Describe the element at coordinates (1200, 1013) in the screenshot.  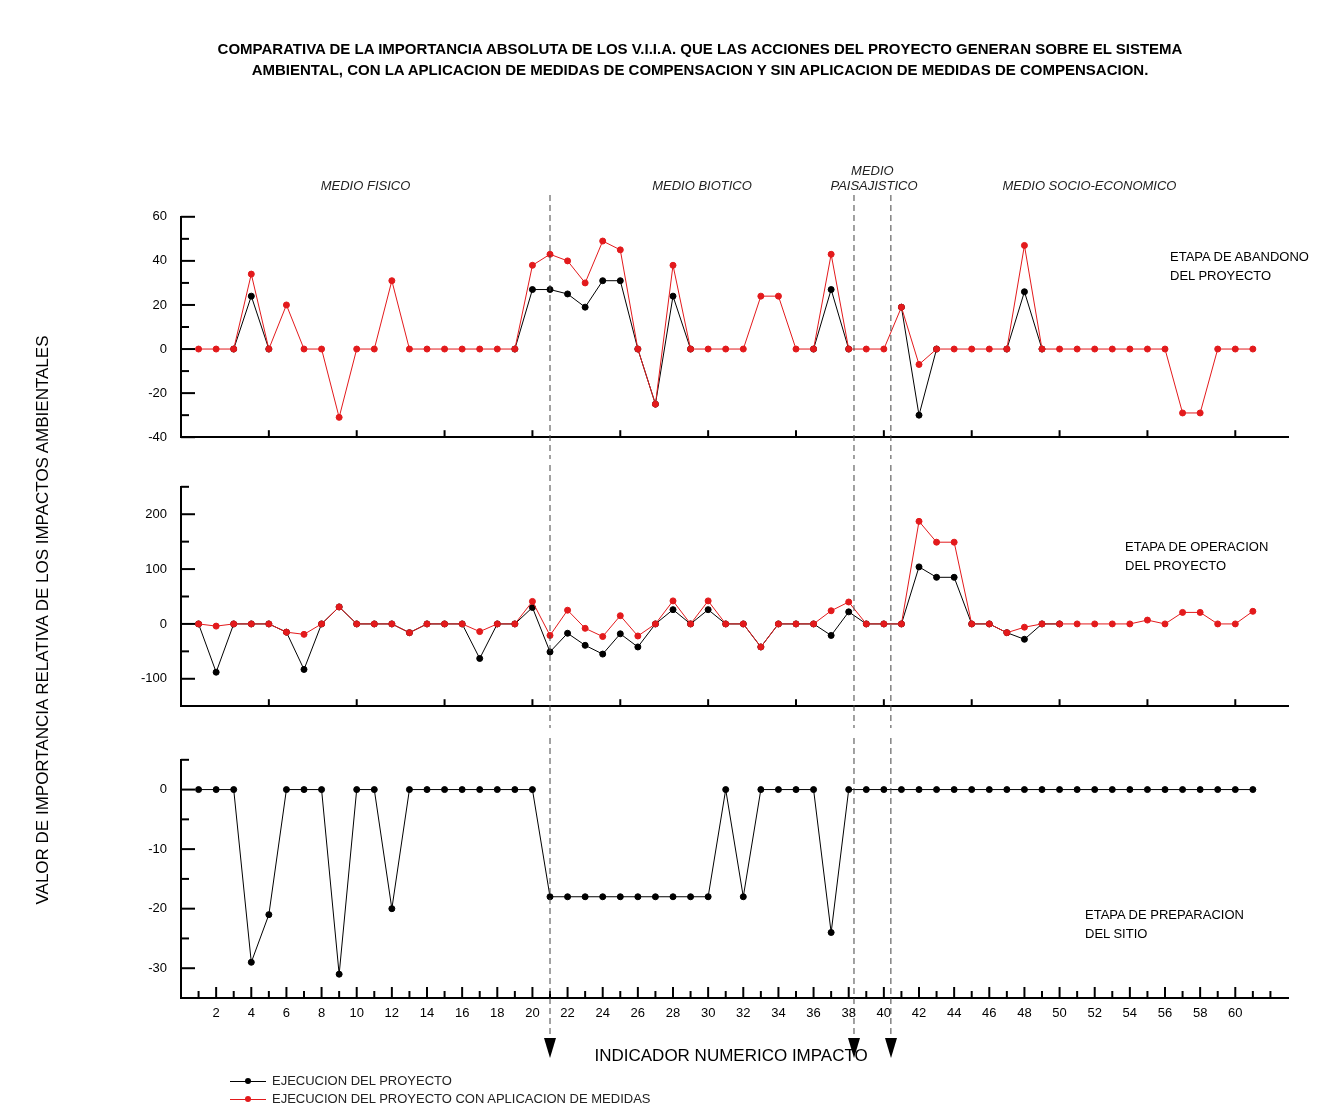
I see `x-tick-label: 58` at that location.